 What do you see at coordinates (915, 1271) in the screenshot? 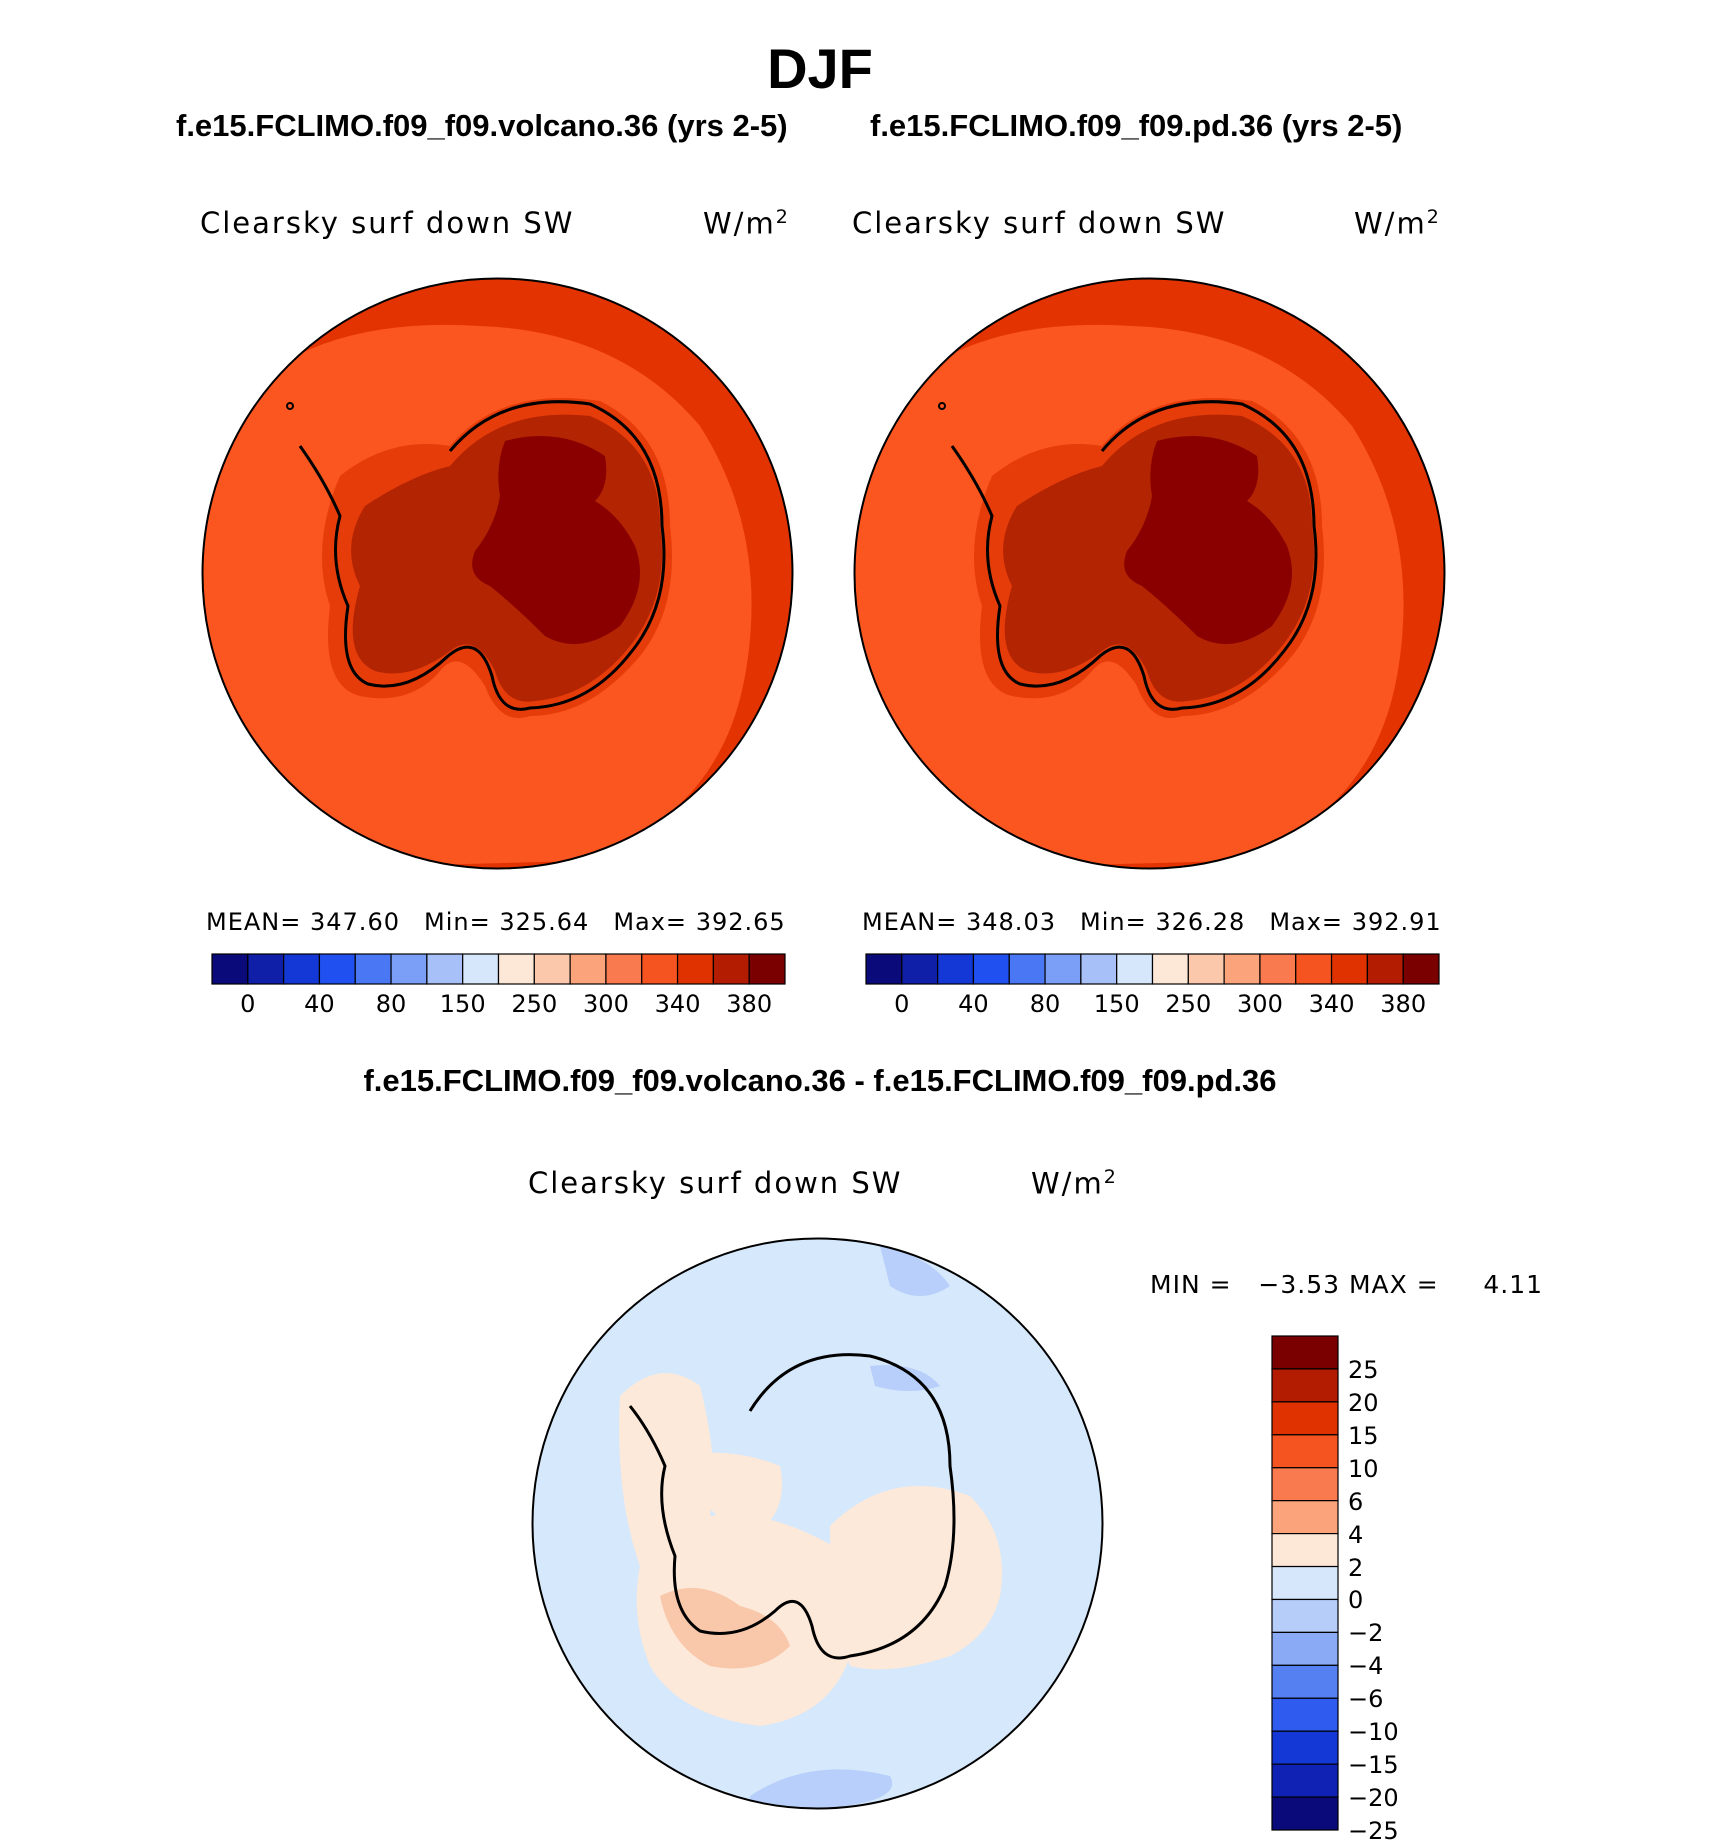
I see `negative-patch-north` at bounding box center [915, 1271].